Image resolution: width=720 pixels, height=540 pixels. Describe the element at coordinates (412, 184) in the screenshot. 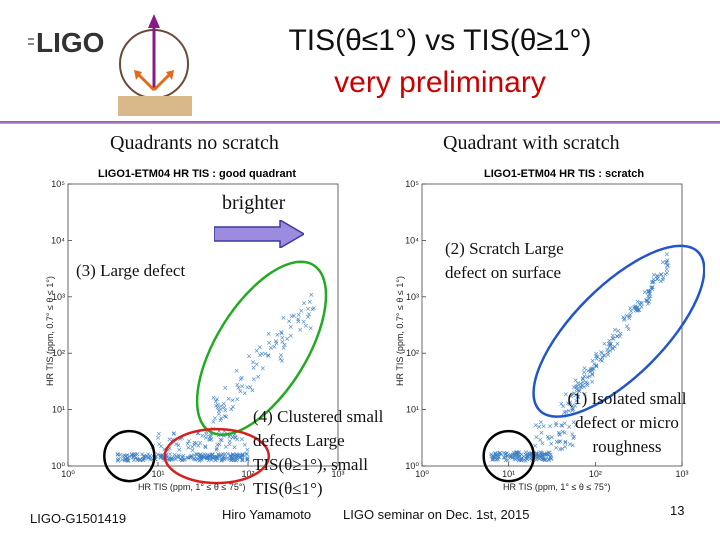

I see `y-tick-label: 10⁵` at that location.